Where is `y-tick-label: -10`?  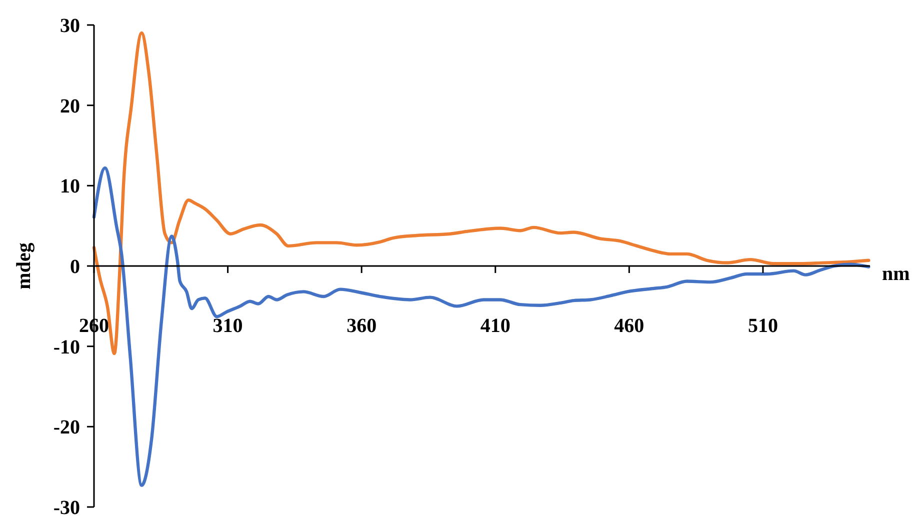
y-tick-label: -10 is located at coordinates (66, 347).